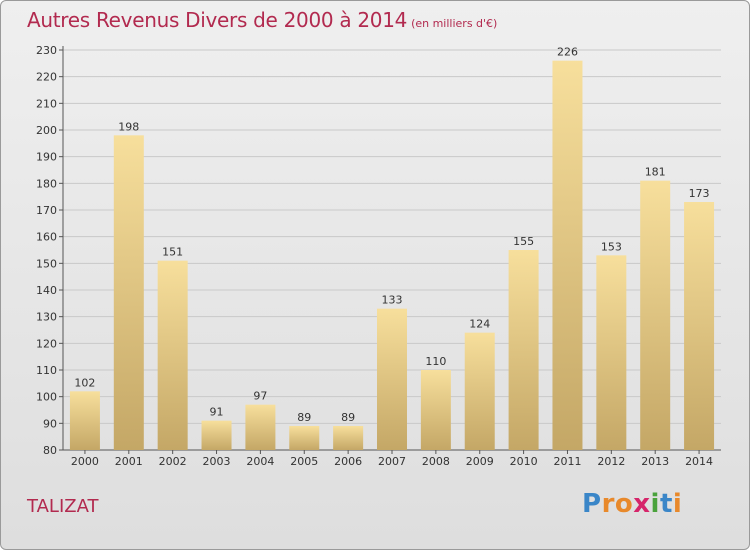 This screenshot has height=550, width=750. Describe the element at coordinates (46, 397) in the screenshot. I see `y-tick-label: 100` at that location.